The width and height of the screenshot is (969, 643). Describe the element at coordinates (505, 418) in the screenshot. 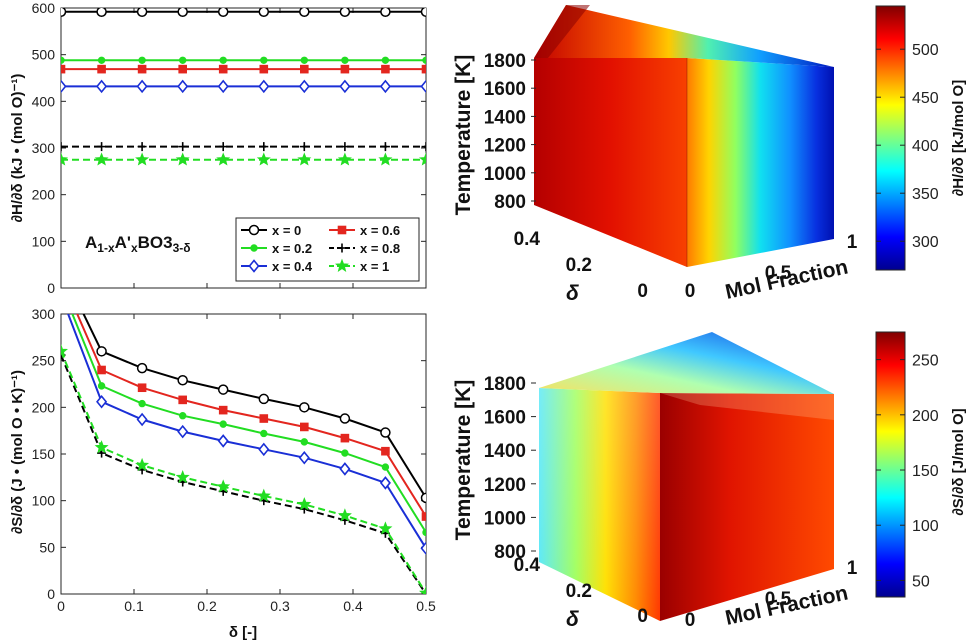

I see `ds-cube-ztick-label: 1600` at that location.